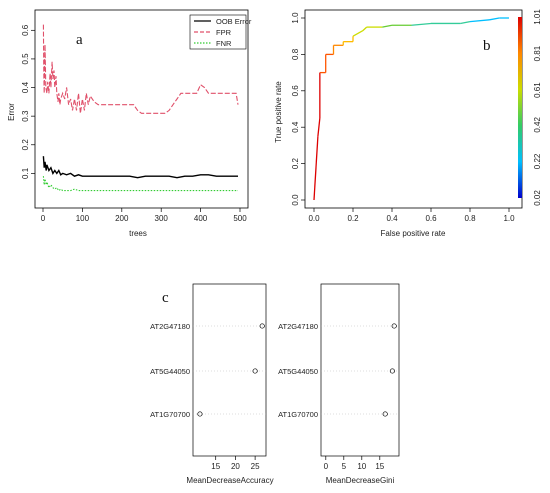 The height and width of the screenshot is (493, 550). Describe the element at coordinates (234, 21) in the screenshot. I see `legend-label-oob: OOB Error` at that location.